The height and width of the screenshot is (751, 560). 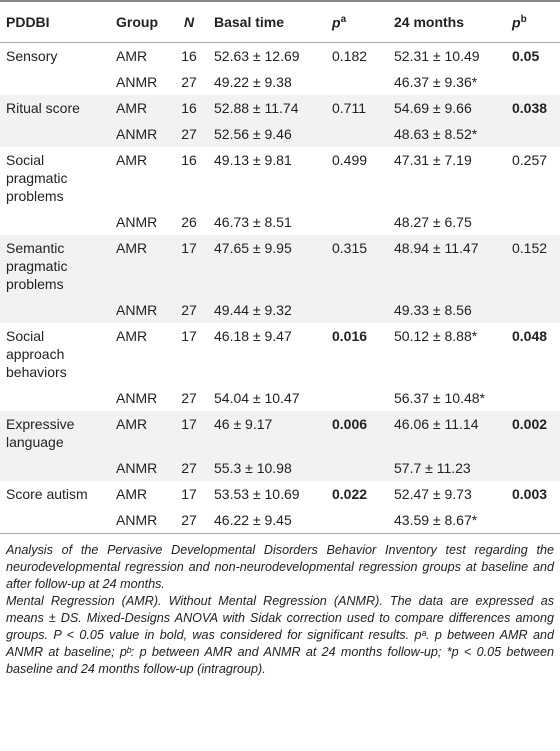 I want to click on table-cell: 47.31 ± 7.19, so click(x=433, y=159).